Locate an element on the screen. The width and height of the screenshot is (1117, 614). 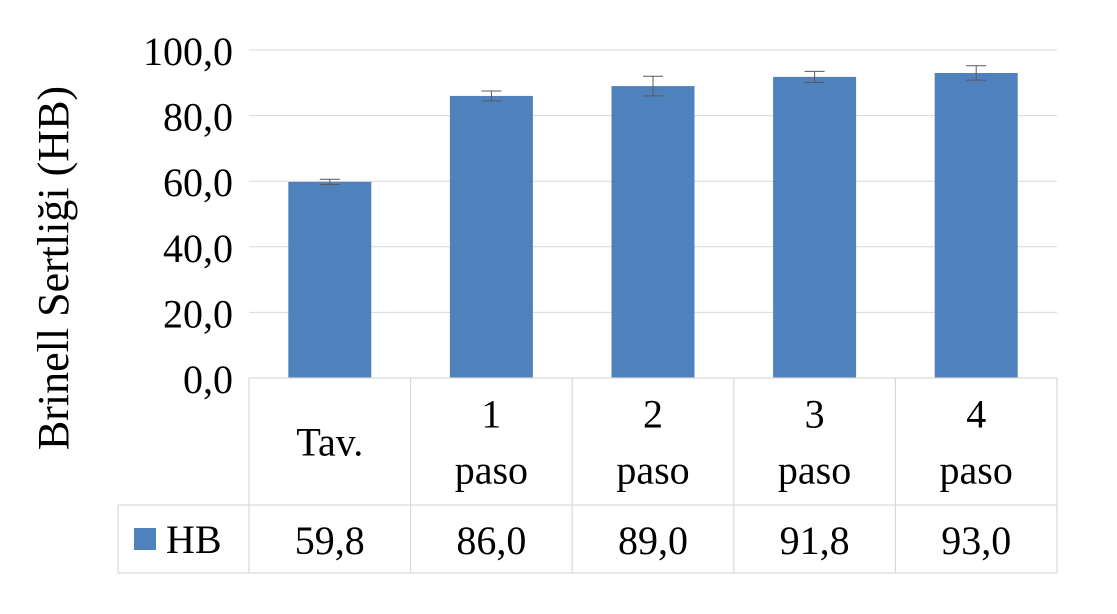
x-tick-label: 2 paso is located at coordinates (652, 442).